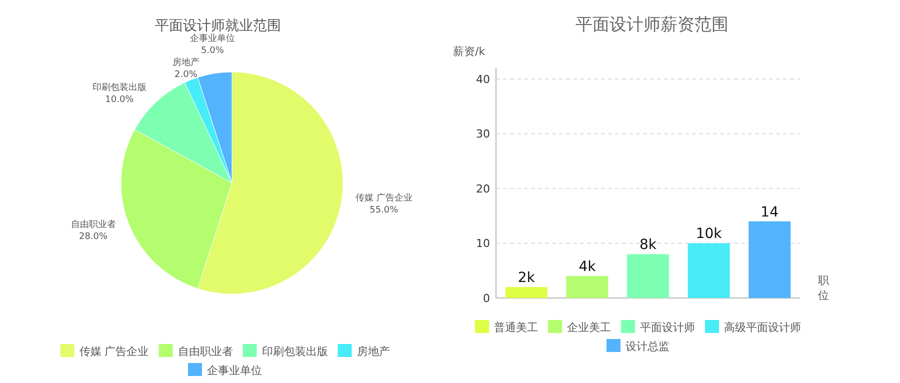 The image size is (900, 383). I want to click on data-label: 10.0%, so click(119, 99).